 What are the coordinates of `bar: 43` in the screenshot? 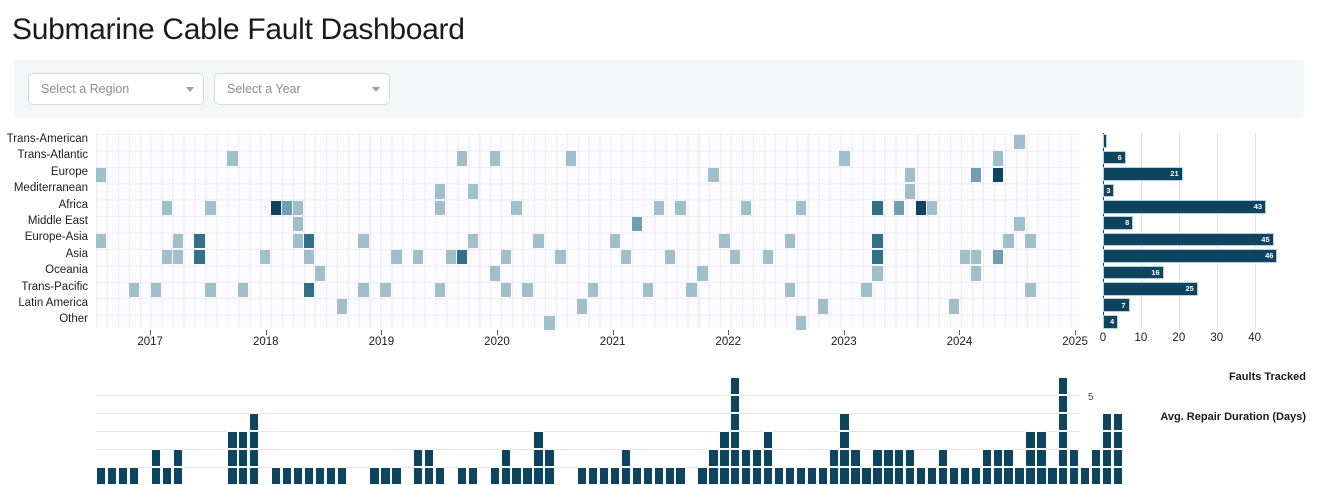 It's located at (1185, 206).